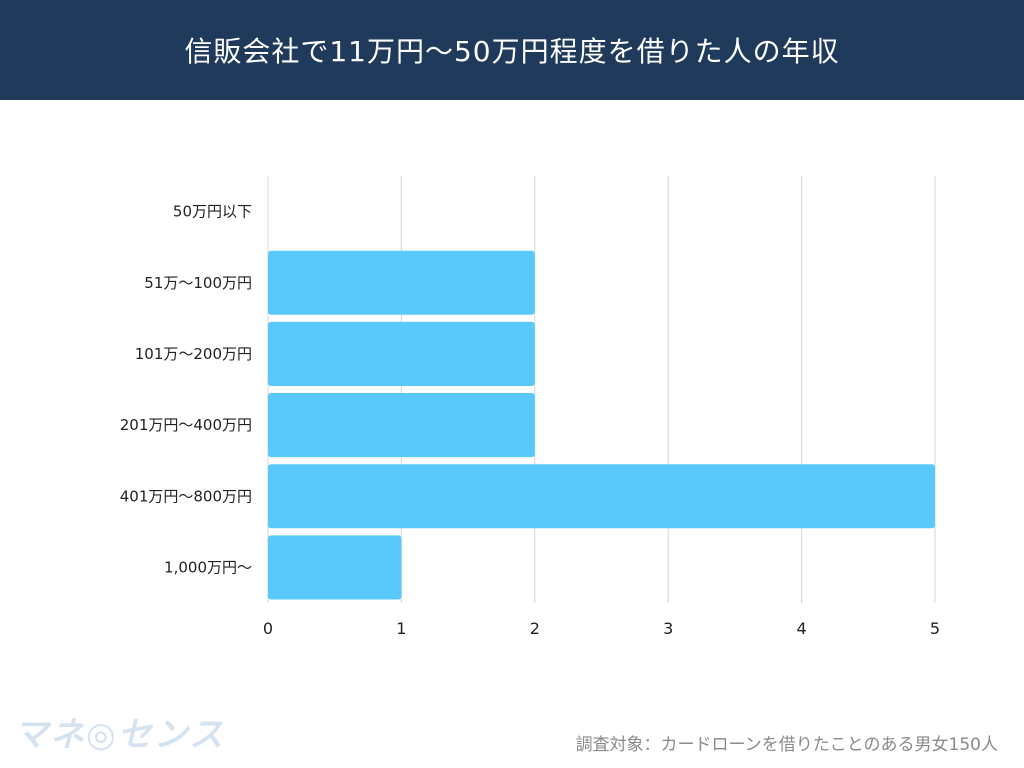 This screenshot has width=1024, height=768. I want to click on page-title: 信販会社で11万円〜50万円程度を借りた人の年収, so click(512, 51).